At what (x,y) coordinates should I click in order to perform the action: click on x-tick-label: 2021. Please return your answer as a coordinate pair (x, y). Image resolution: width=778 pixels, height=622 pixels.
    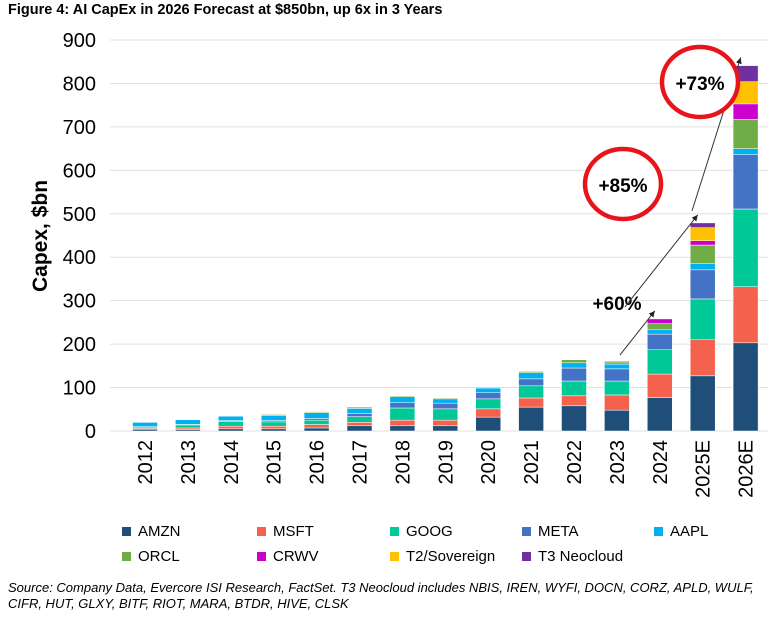
    Looking at the image, I should click on (532, 462).